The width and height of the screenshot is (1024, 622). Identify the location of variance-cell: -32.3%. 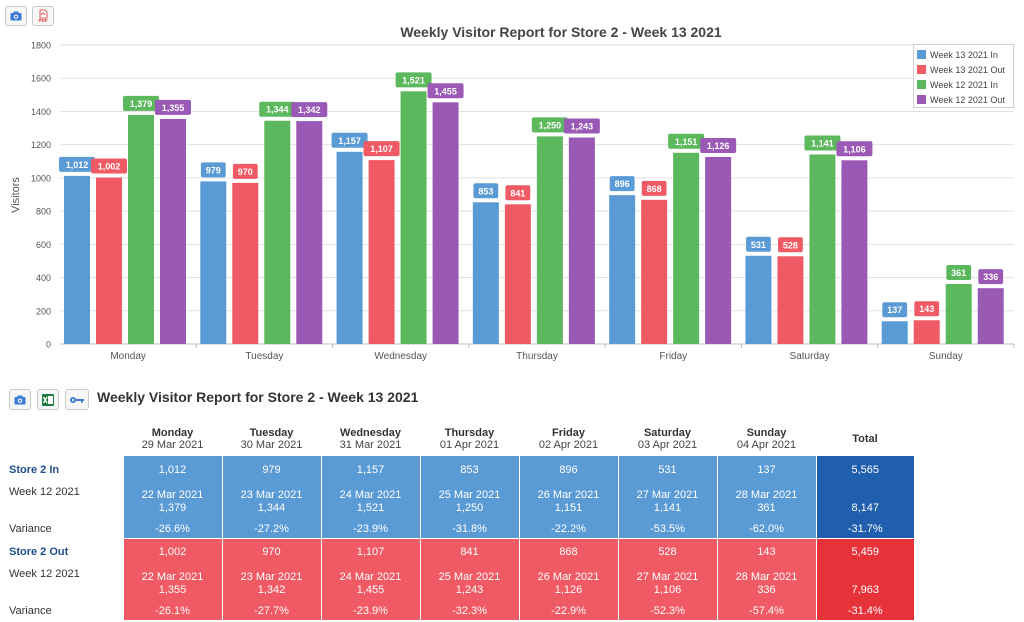
(469, 611).